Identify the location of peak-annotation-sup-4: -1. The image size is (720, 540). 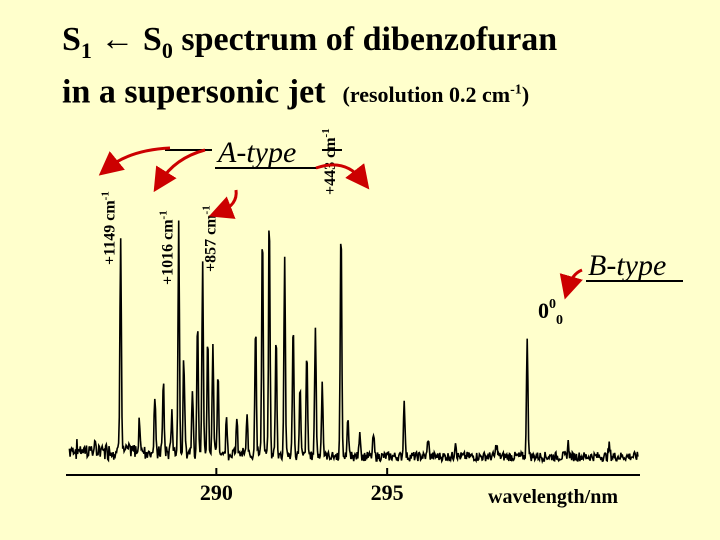
(326, 132).